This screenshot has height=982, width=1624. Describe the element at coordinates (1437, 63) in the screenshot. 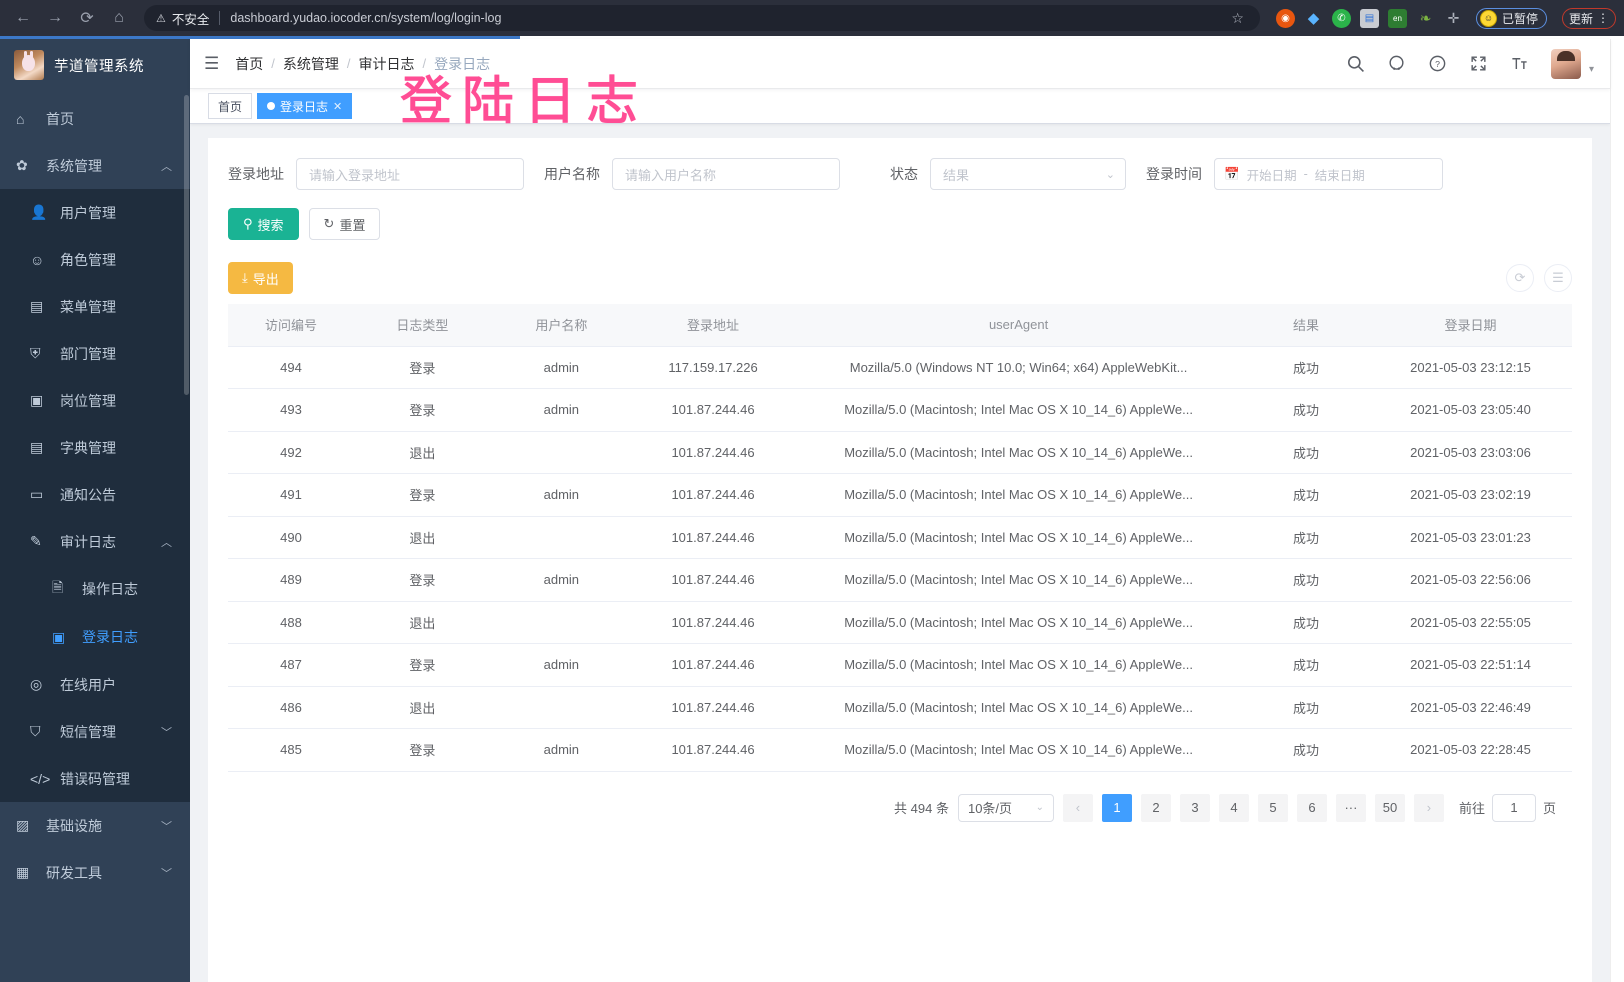

I see `help-icon: ?` at that location.